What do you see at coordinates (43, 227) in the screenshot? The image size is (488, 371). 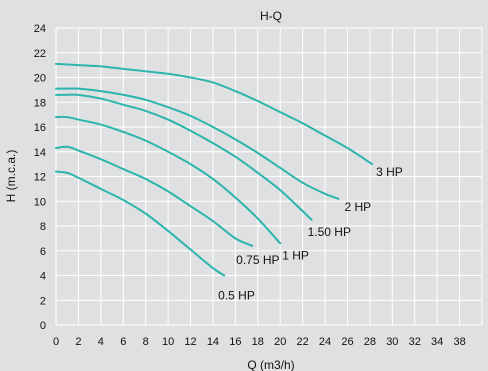 I see `y-tick-label: 8` at bounding box center [43, 227].